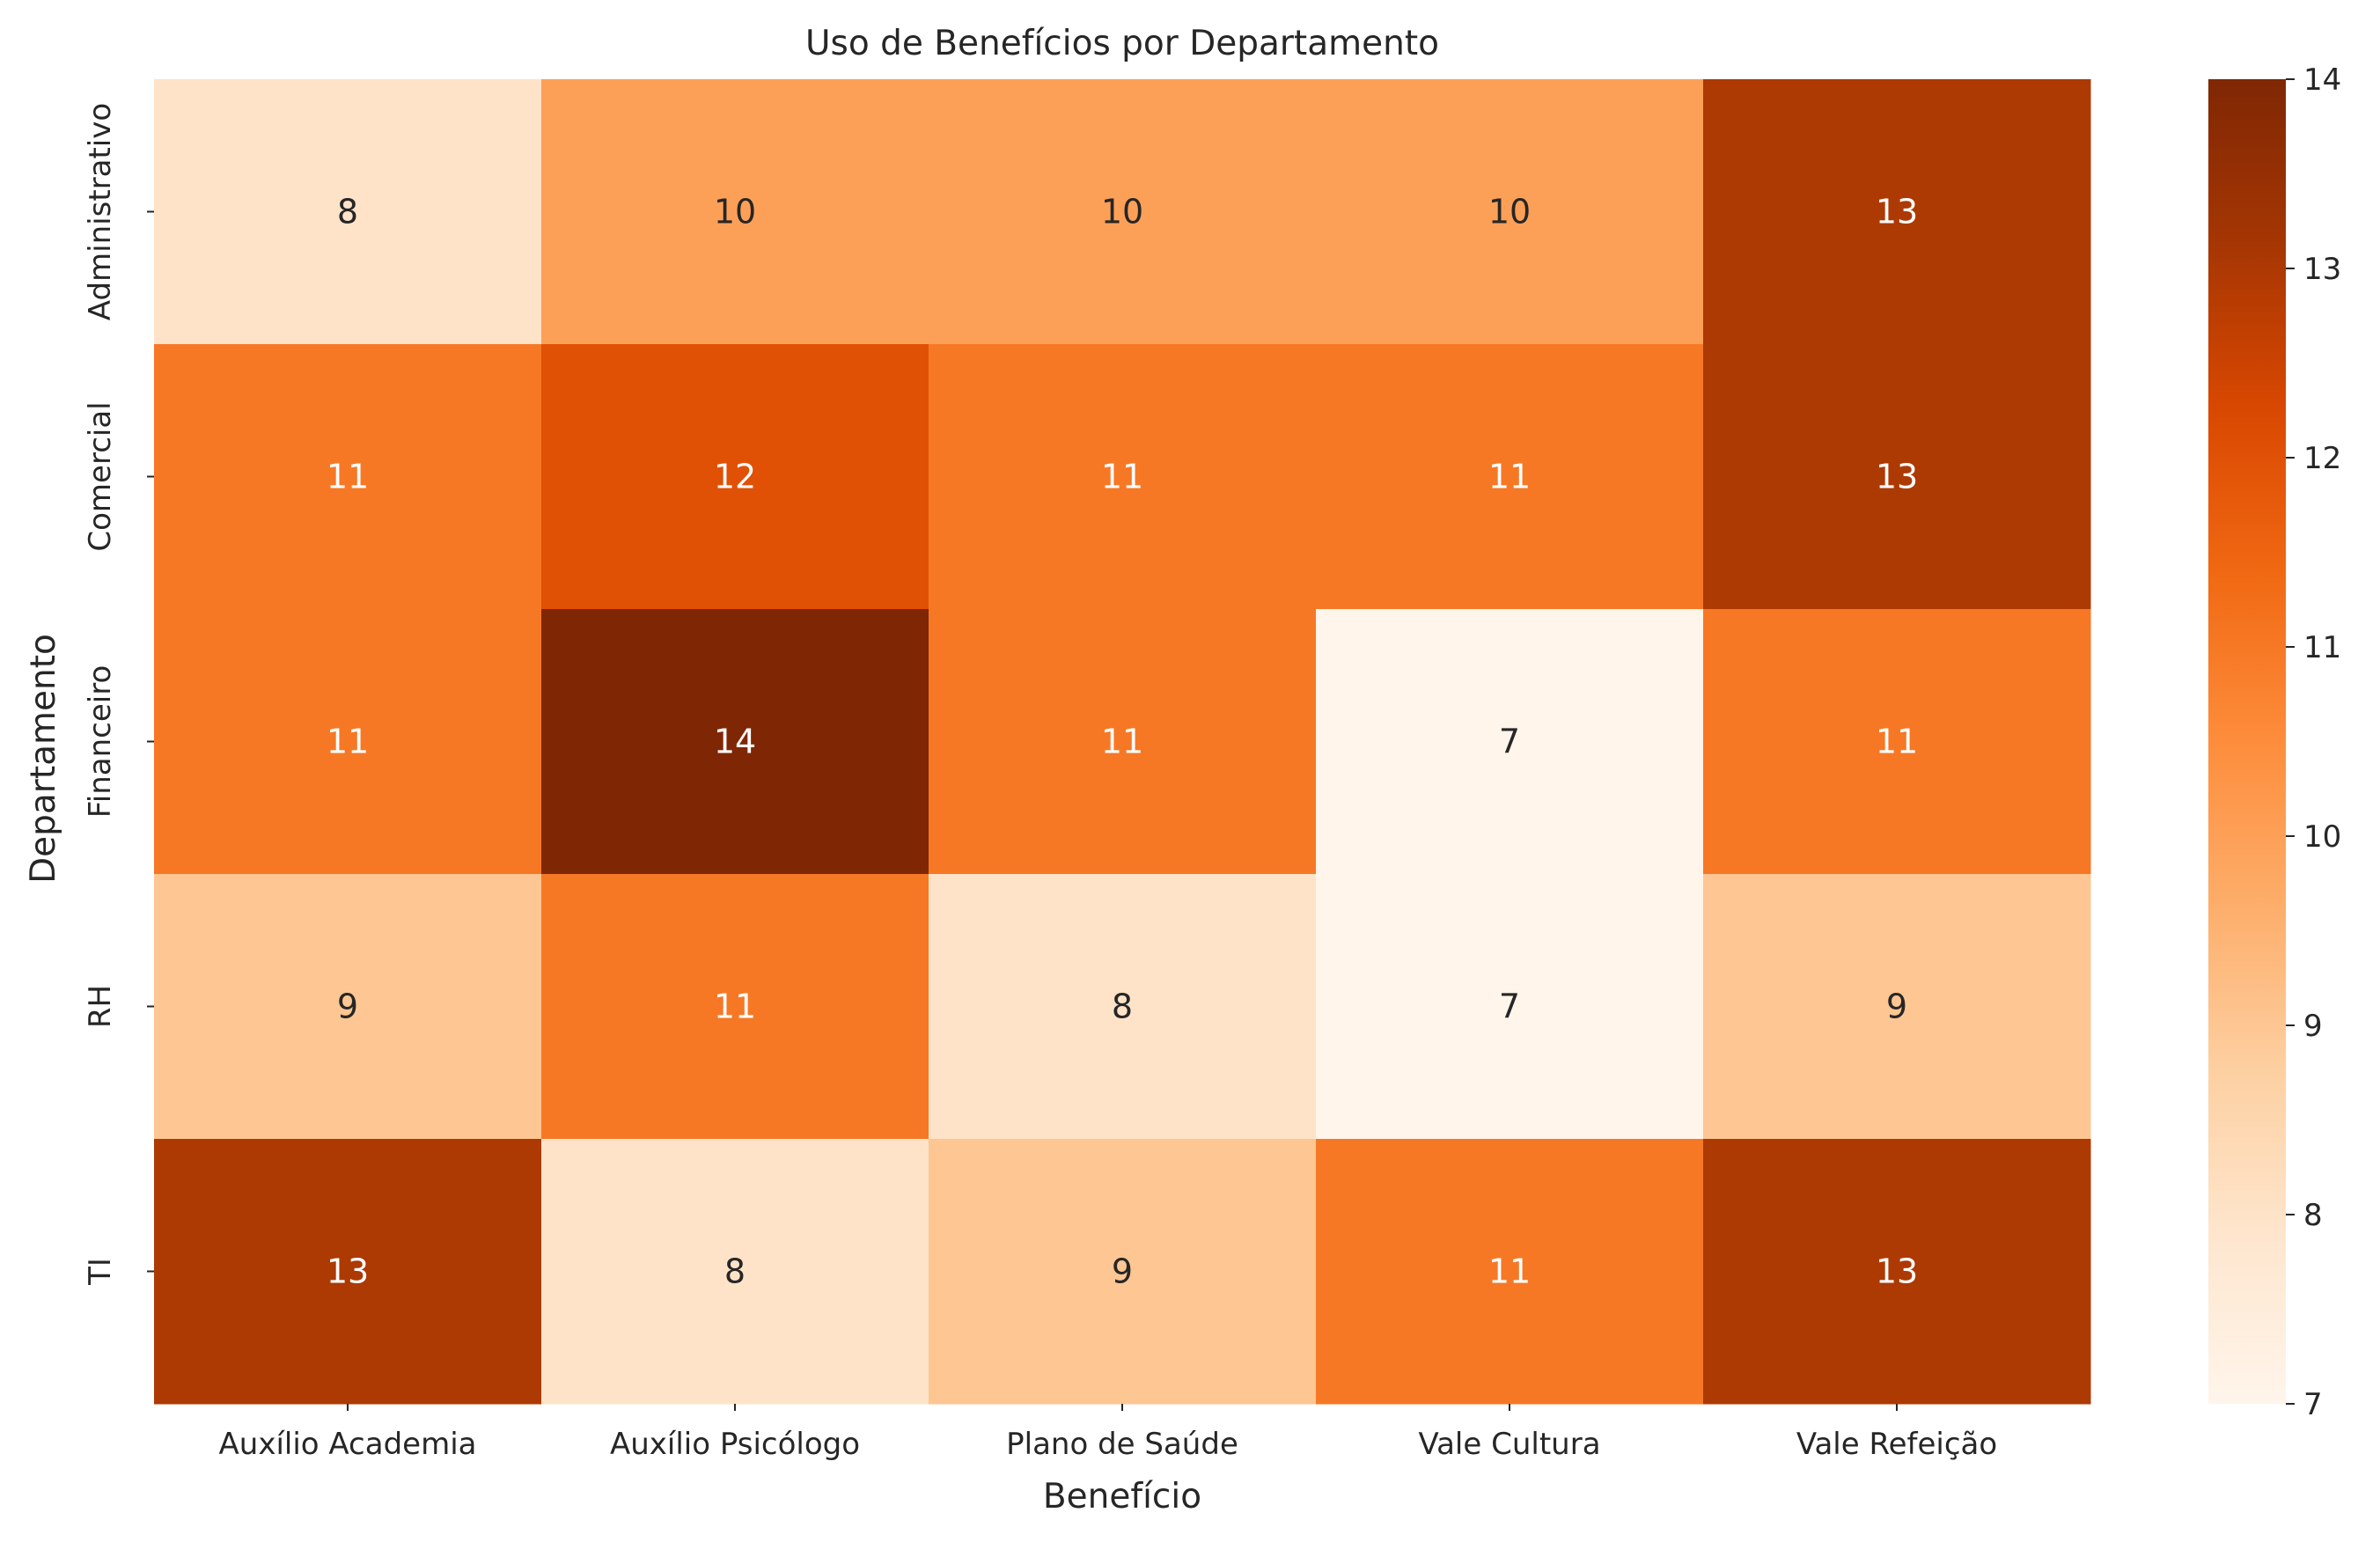 Image resolution: width=2380 pixels, height=1542 pixels. Describe the element at coordinates (2322, 458) in the screenshot. I see `colorbar-tick-label: 12` at that location.